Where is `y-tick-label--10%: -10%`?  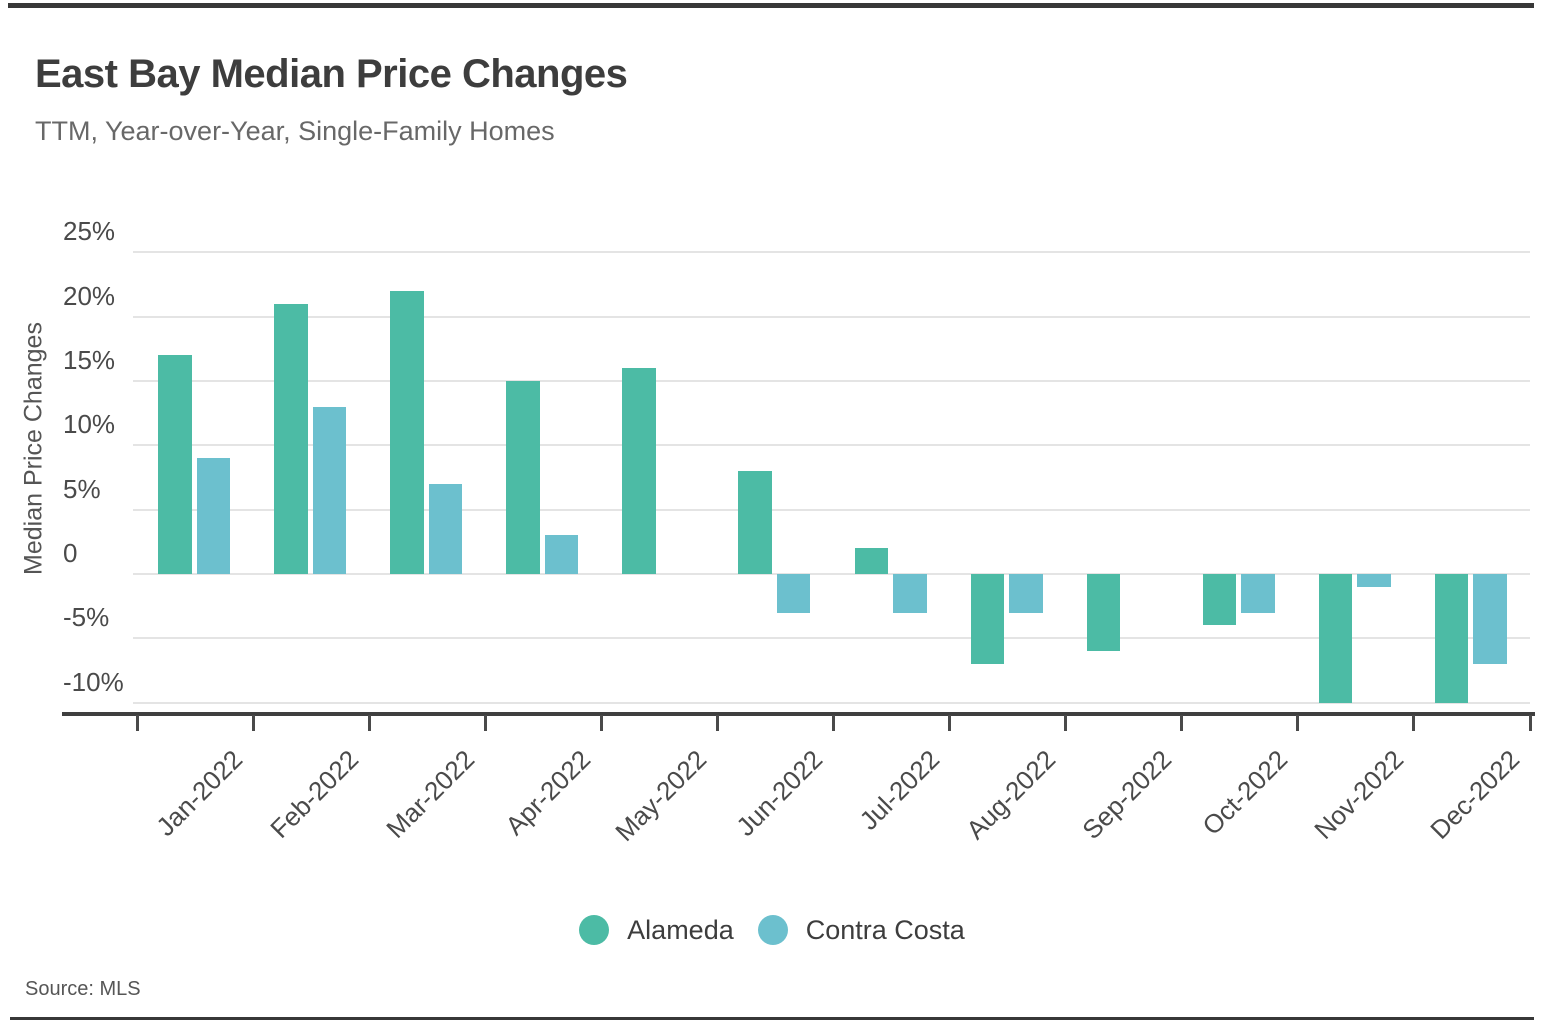 y-tick-label--10%: -10% is located at coordinates (93, 681).